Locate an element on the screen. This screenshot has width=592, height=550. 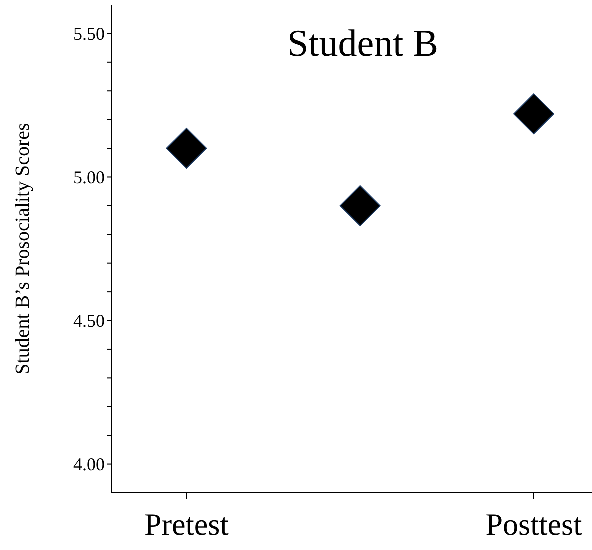
x-tick-label: Pretest is located at coordinates (187, 524).